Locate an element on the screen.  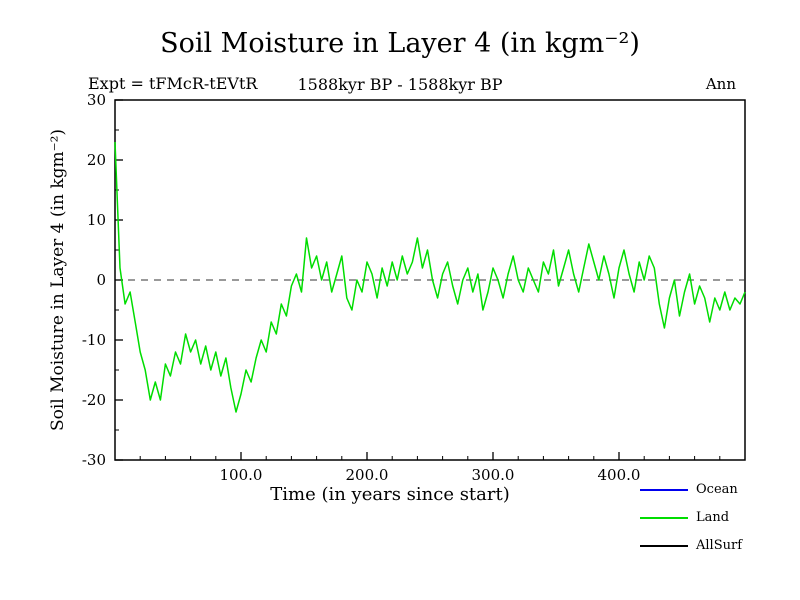
chart-title: Soil Moisture in Layer 4 (in kgm⁻²) is located at coordinates (400, 43).